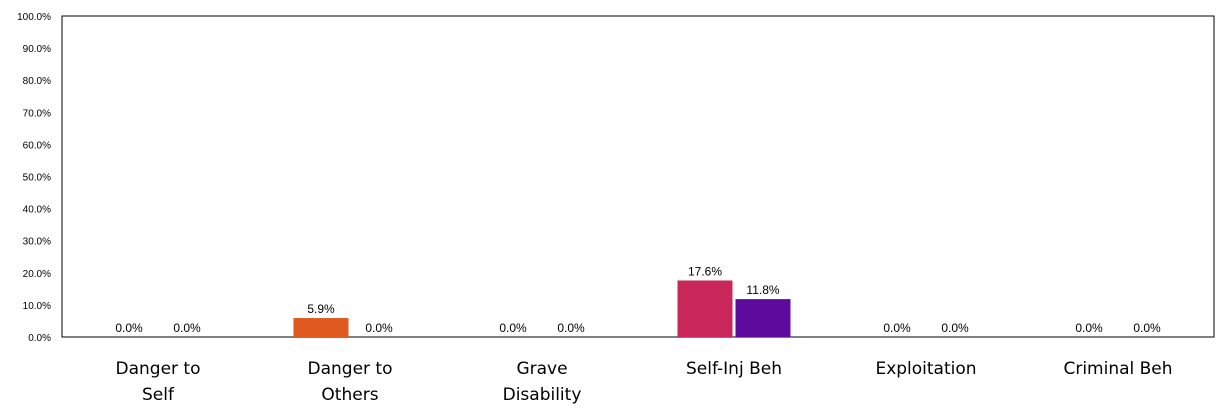  I want to click on x-tick-label: Grave Disability, so click(542, 382).